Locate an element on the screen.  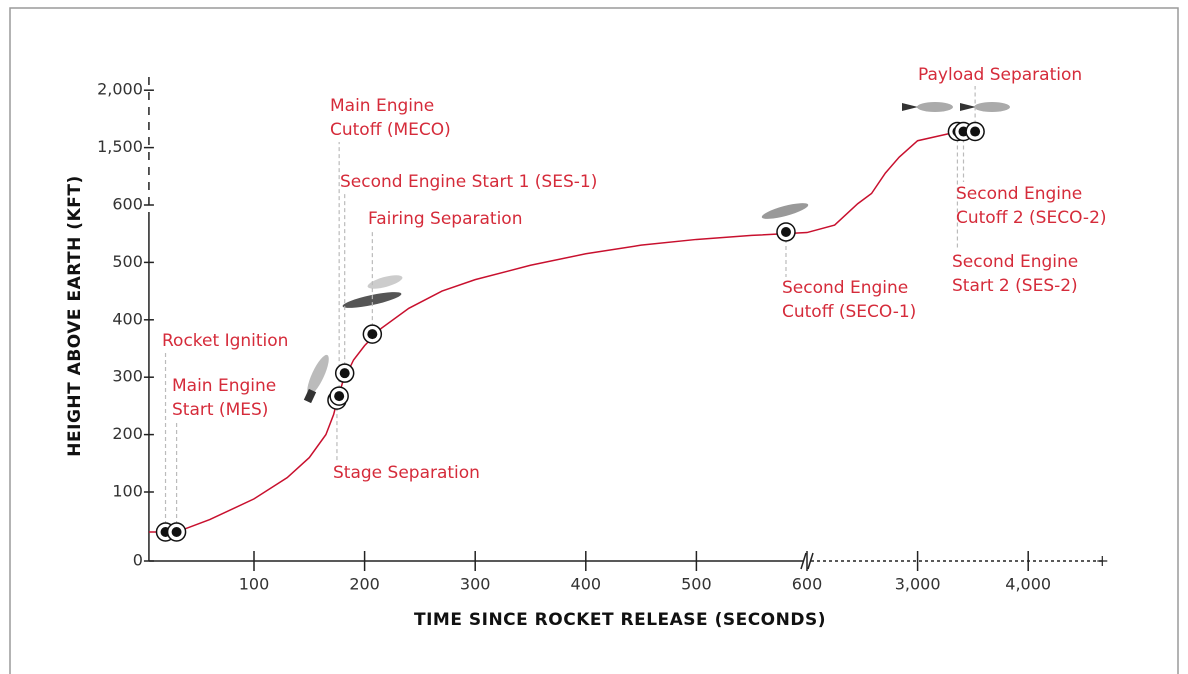
y-tick-label: 300 is located at coordinates (127, 376).